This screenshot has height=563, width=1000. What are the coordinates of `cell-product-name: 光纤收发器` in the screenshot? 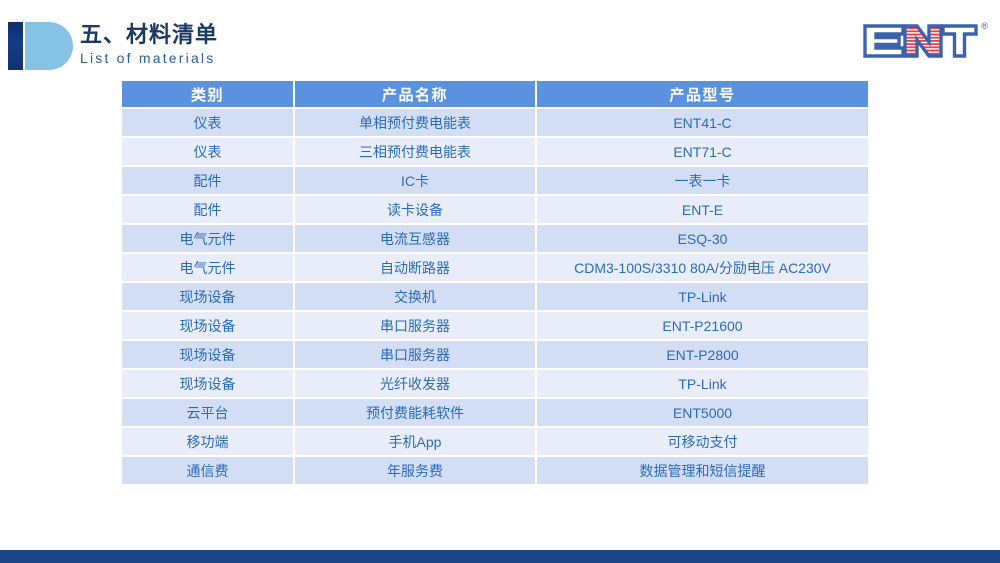 It's located at (415, 383).